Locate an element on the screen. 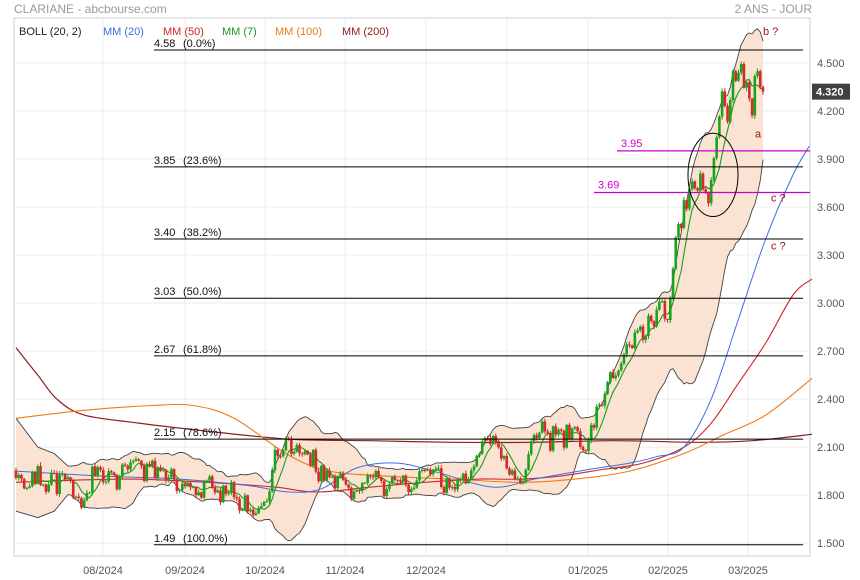  fib-pct-label: (61.8%) is located at coordinates (202, 350).